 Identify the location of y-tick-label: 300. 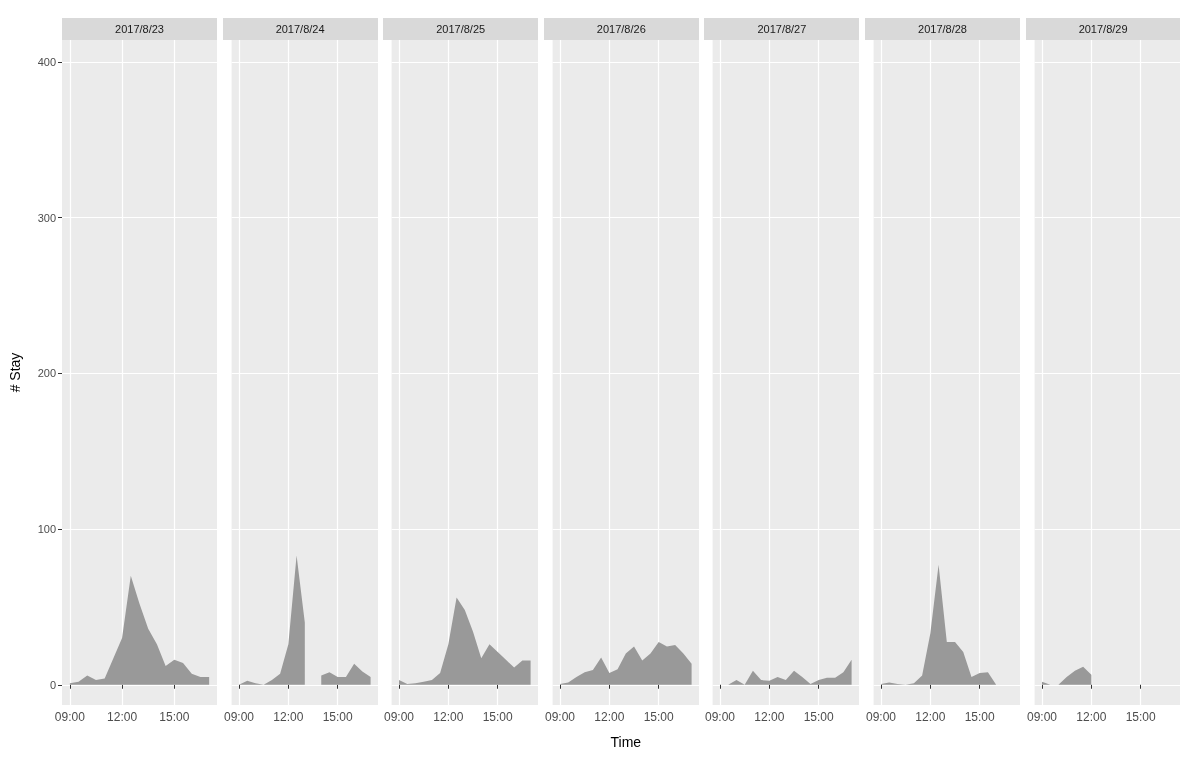
(46, 217).